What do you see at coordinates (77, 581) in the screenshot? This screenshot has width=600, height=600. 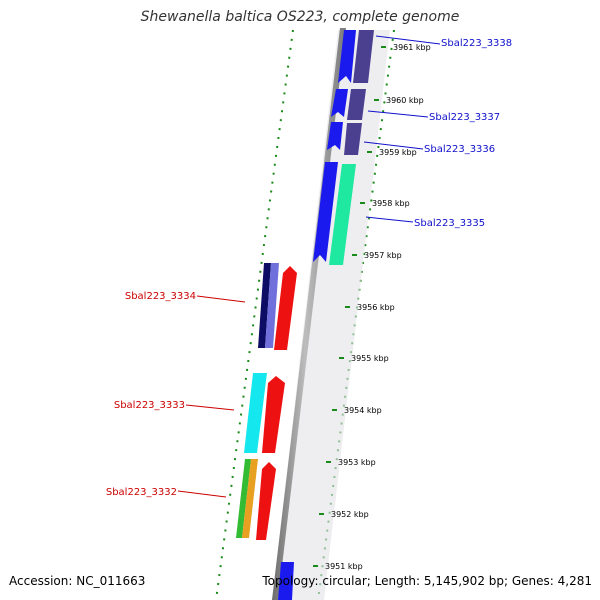 I see `accession-text: Accession: NC_011663` at bounding box center [77, 581].